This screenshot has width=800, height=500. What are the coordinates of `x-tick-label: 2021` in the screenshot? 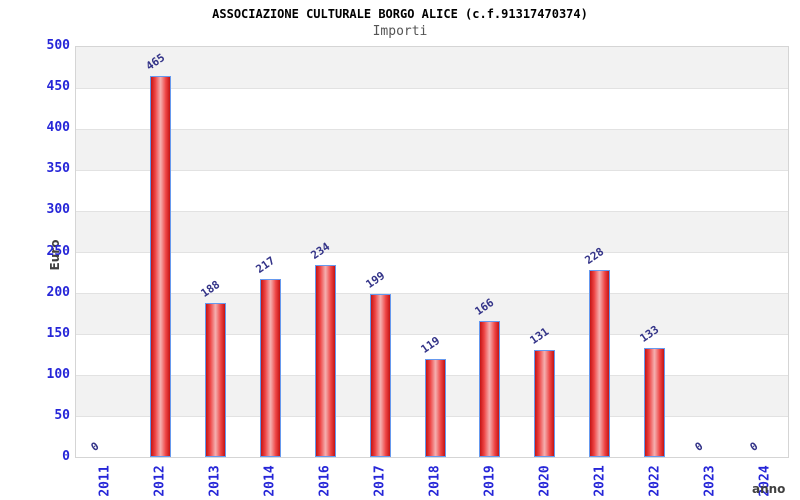 It's located at (600, 481).